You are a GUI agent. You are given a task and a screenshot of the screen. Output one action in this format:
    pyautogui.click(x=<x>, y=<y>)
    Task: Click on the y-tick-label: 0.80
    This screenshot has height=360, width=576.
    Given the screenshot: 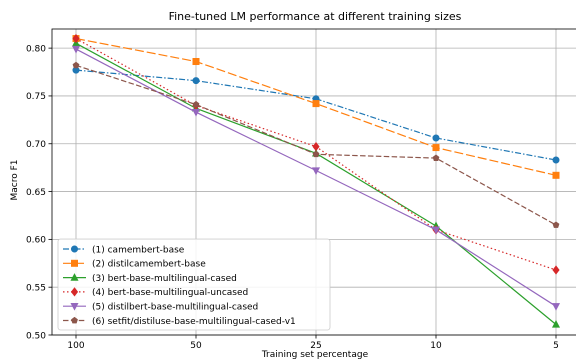 What is the action you would take?
    pyautogui.click(x=36, y=49)
    